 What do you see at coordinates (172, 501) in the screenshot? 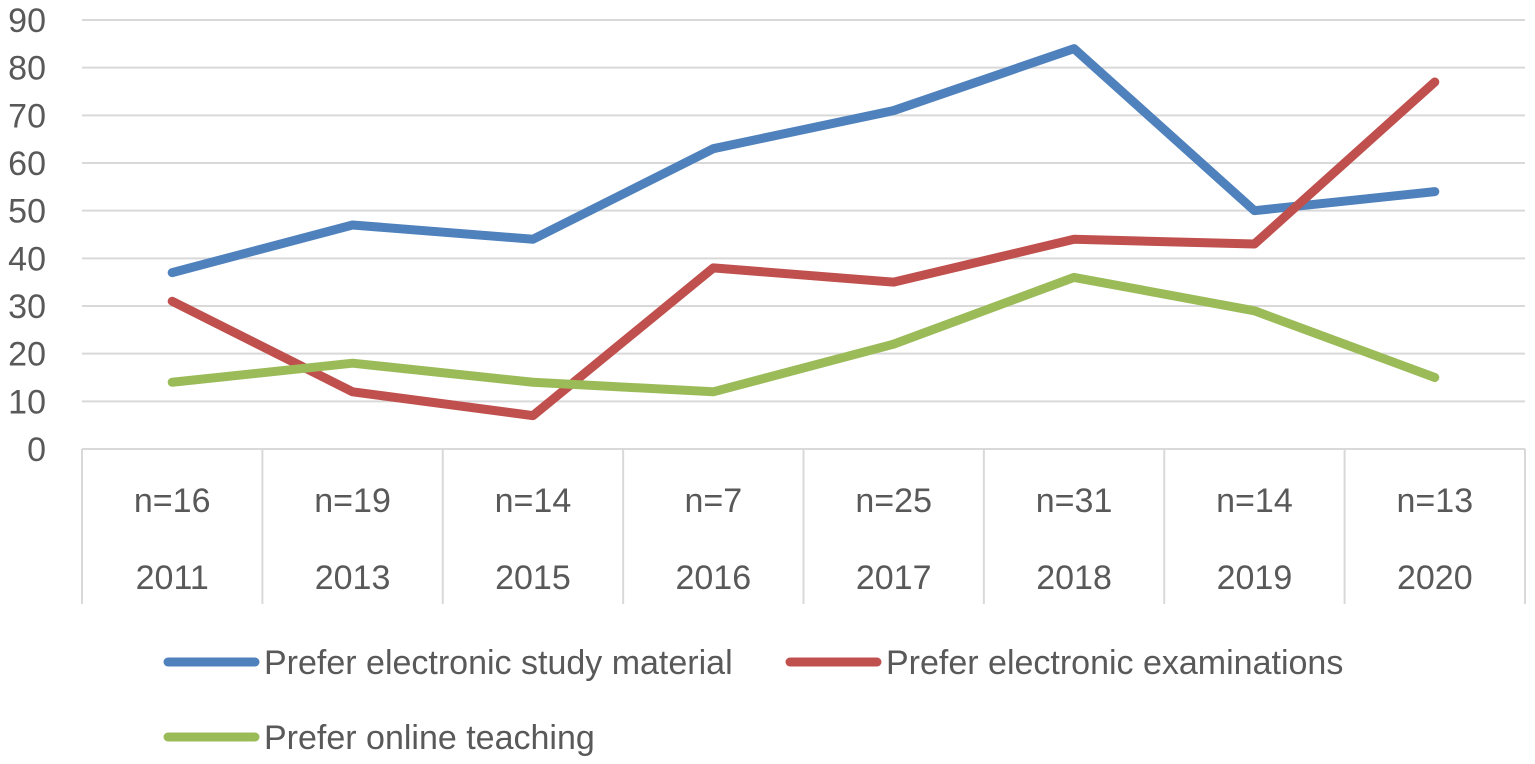
I see `x-tick-label-n: n=16` at bounding box center [172, 501].